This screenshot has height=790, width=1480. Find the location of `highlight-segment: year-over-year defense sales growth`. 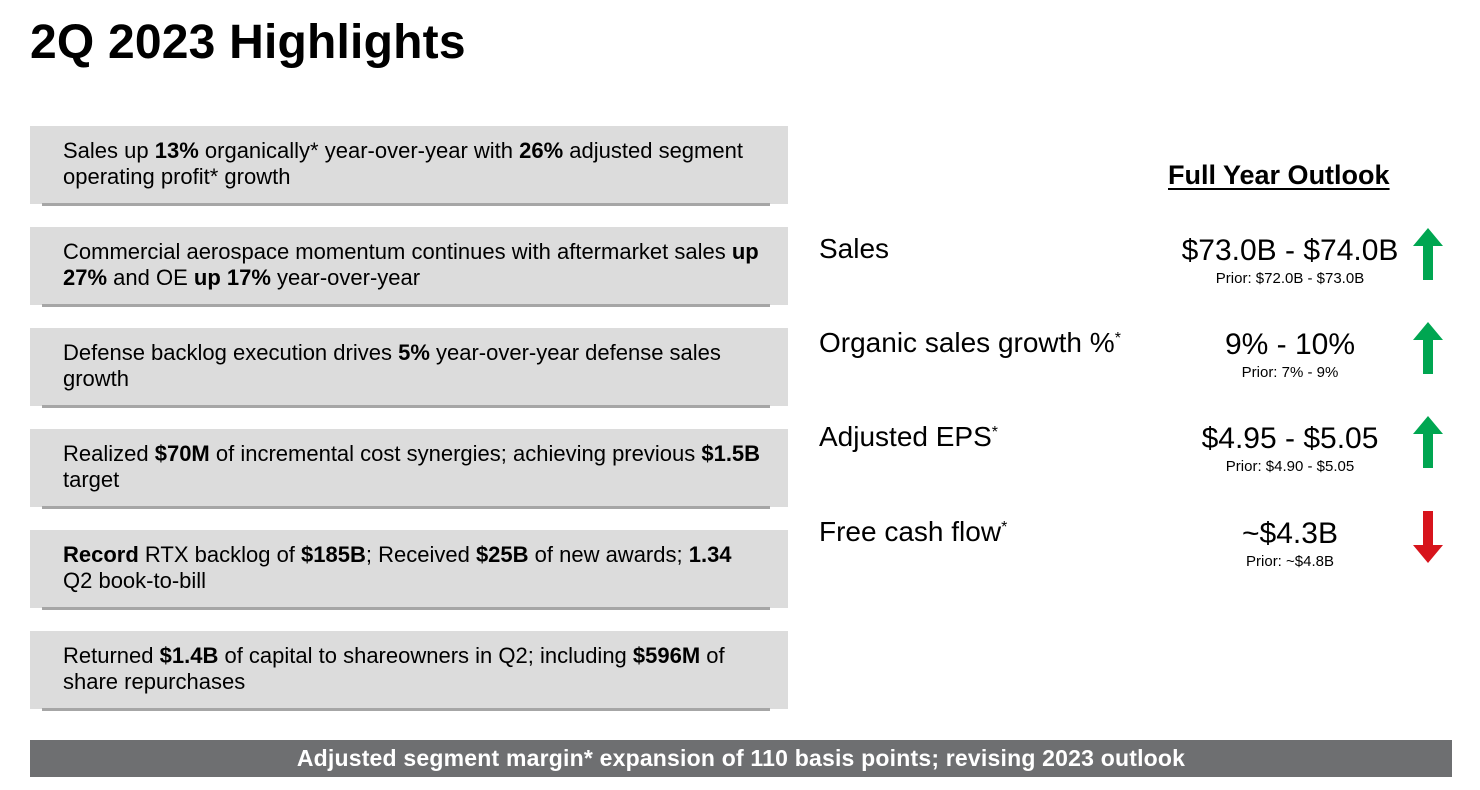

highlight-segment: year-over-year defense sales growth is located at coordinates (392, 365).